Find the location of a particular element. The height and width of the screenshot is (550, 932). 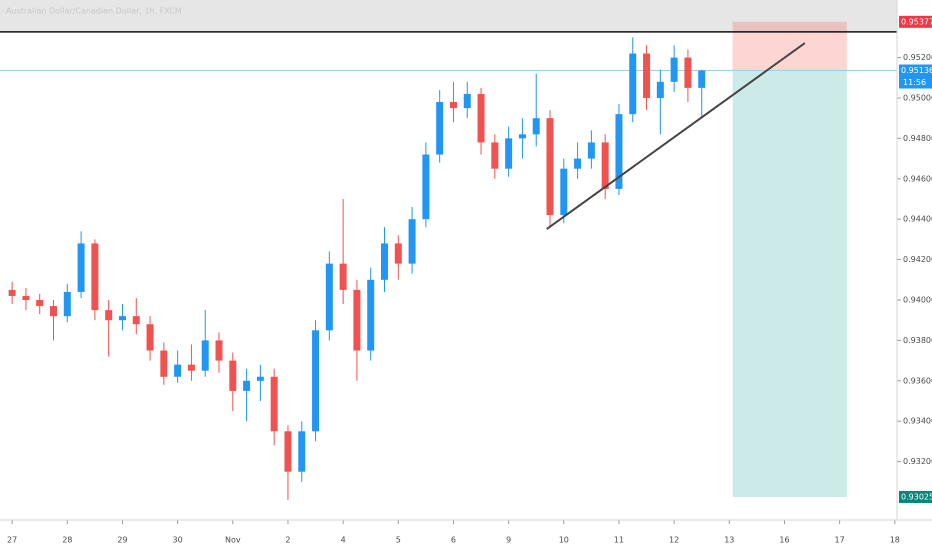

x-tick-label: 28 is located at coordinates (67, 540).